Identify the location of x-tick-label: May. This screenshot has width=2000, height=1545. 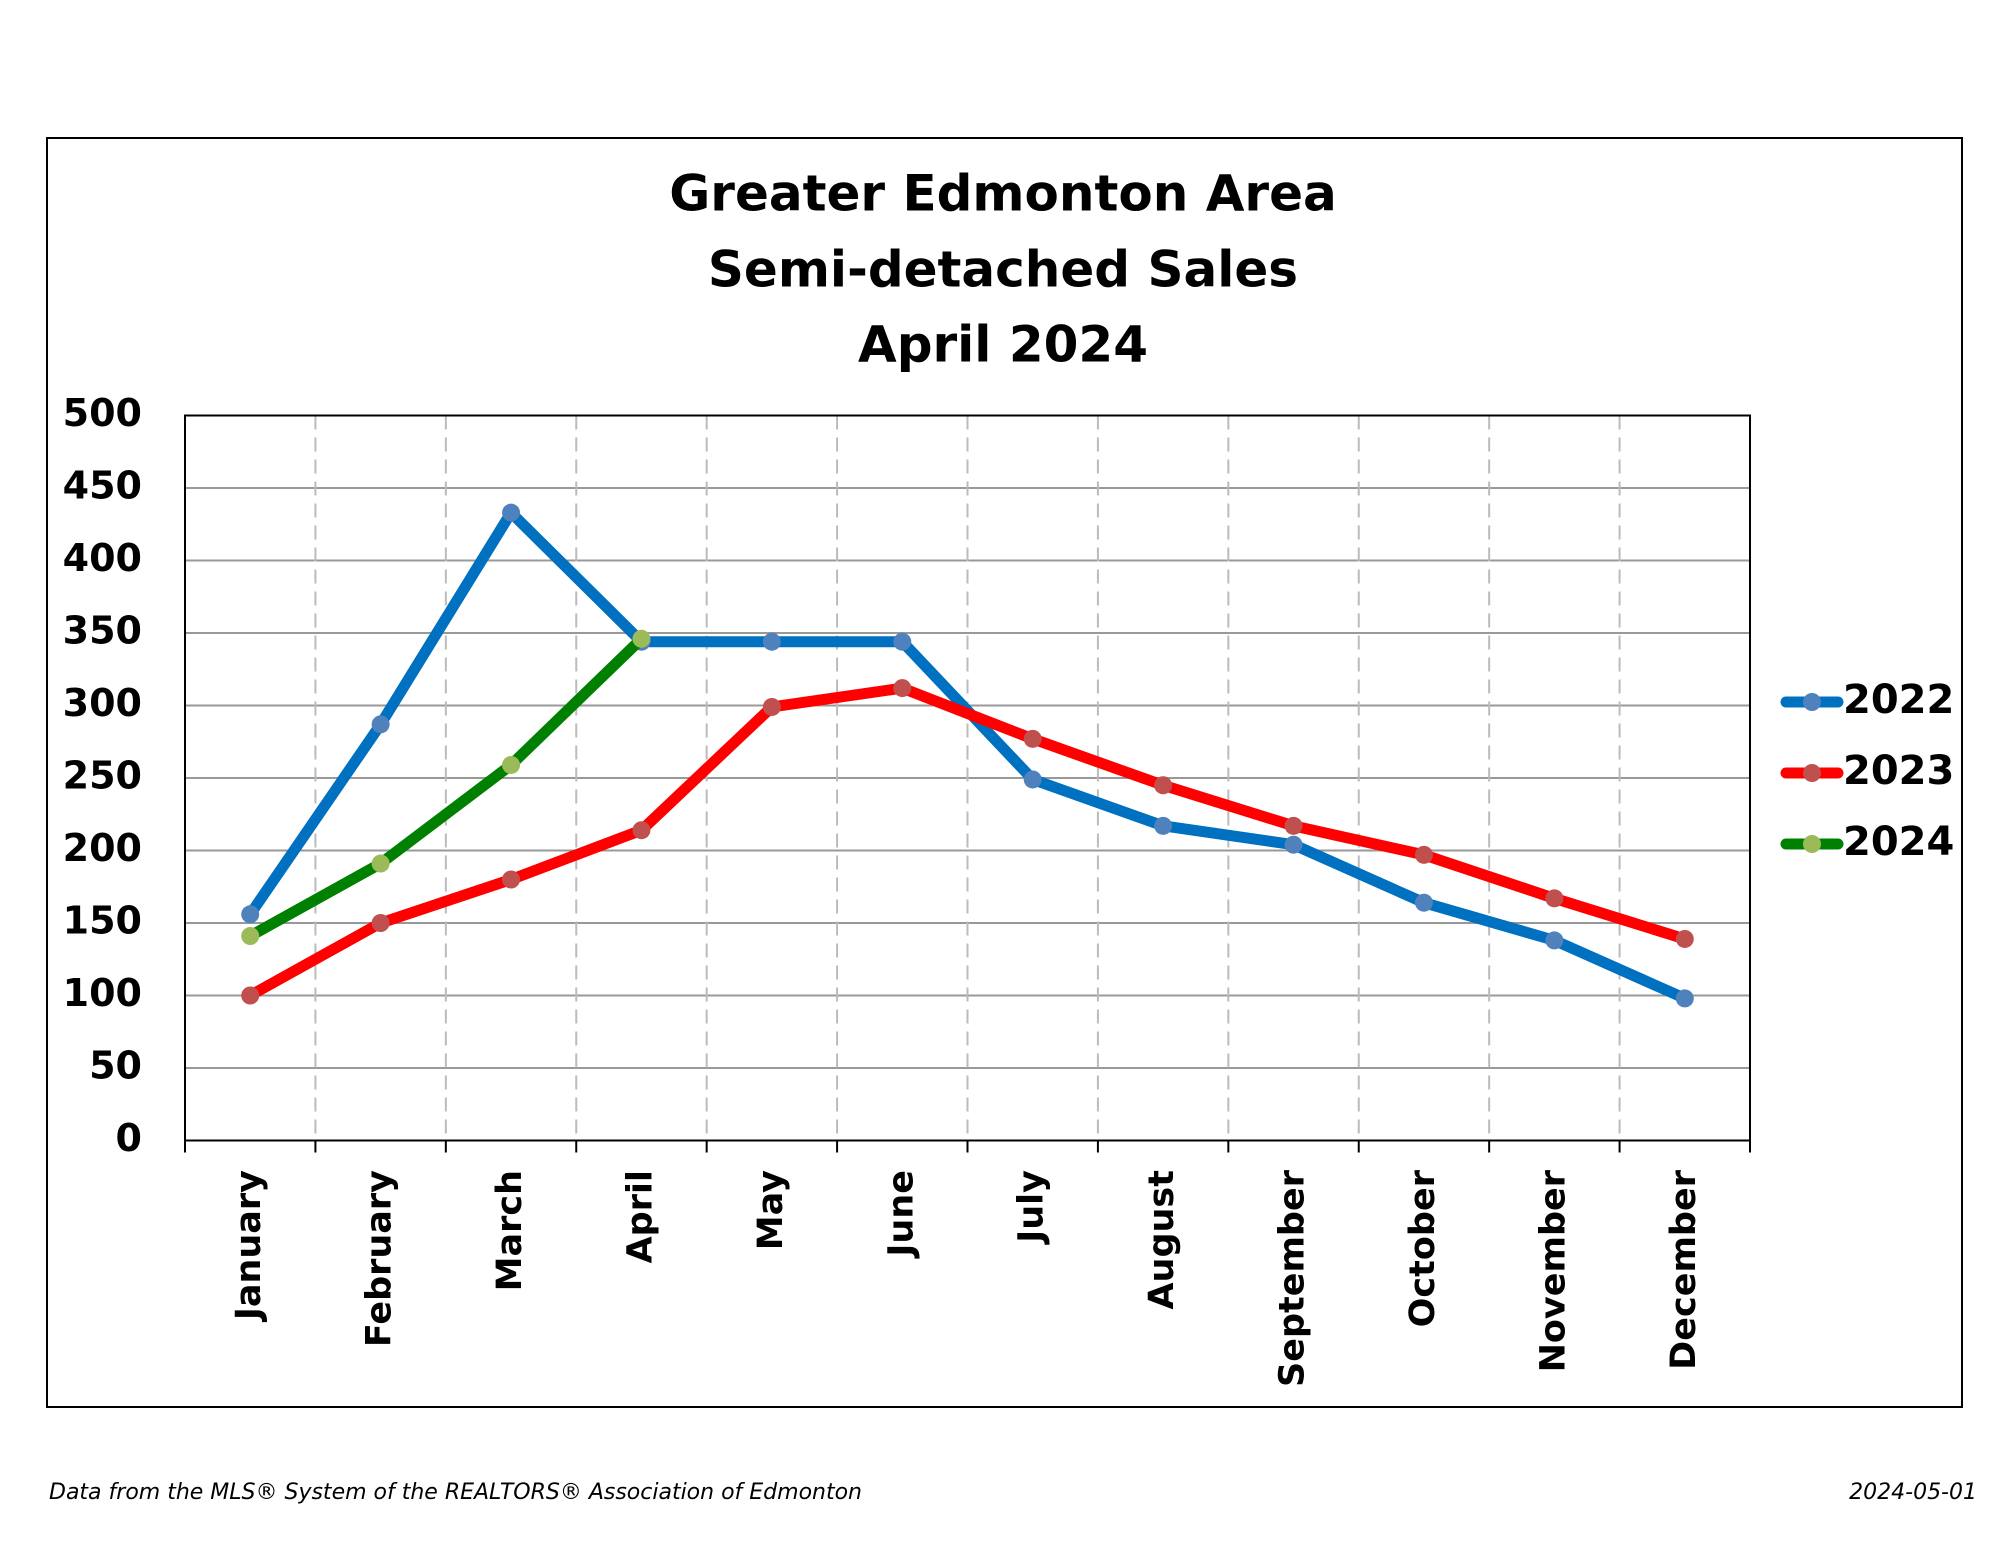
(771, 1210).